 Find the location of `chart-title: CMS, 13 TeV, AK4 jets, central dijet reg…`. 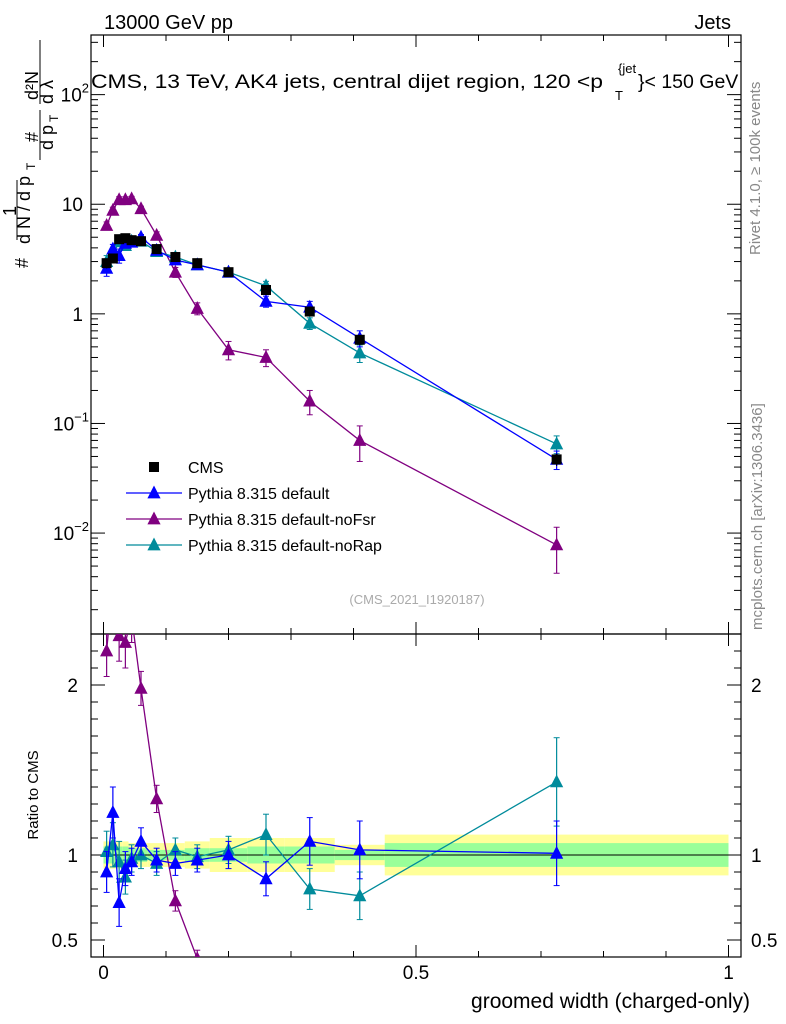

chart-title: CMS, 13 TeV, AK4 jets, central dijet reg… is located at coordinates (414, 82).